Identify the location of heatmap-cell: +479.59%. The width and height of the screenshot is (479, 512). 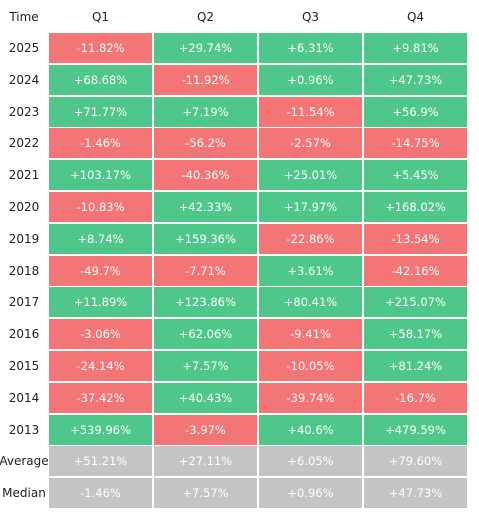
(415, 429).